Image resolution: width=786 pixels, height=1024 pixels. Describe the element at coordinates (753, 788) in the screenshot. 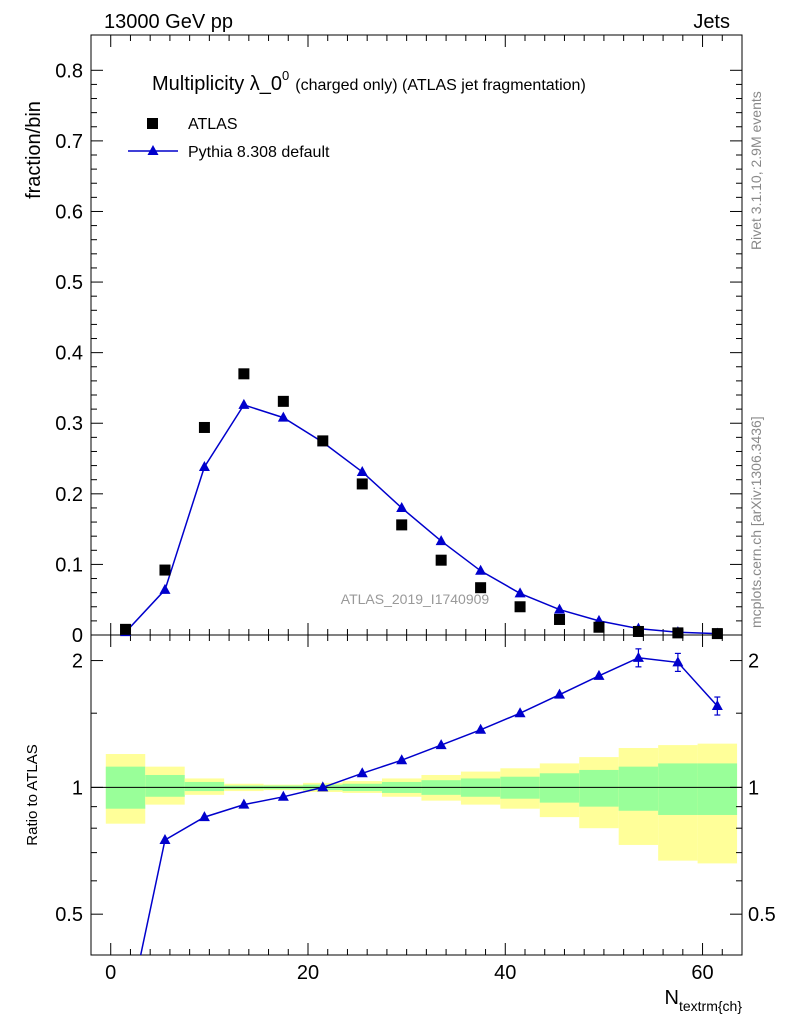

I see `ratio-ytick-label-right-1: 1` at that location.